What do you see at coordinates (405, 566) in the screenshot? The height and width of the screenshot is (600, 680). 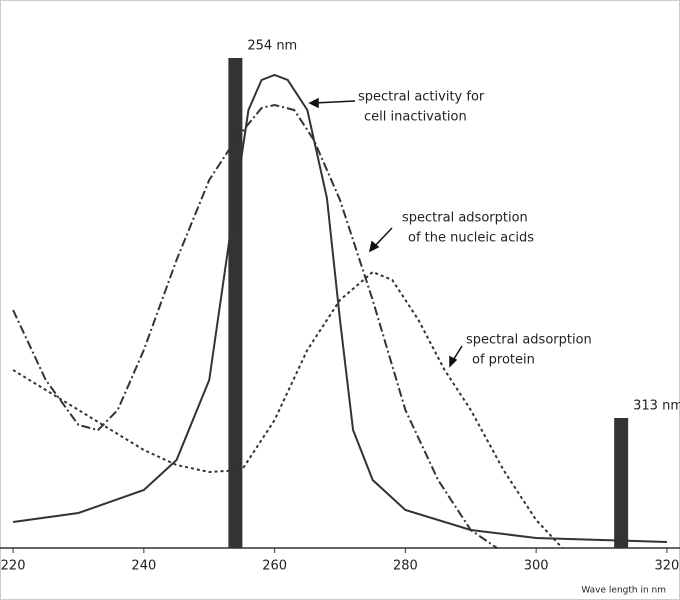 I see `x-tick-label: 280` at bounding box center [405, 566].